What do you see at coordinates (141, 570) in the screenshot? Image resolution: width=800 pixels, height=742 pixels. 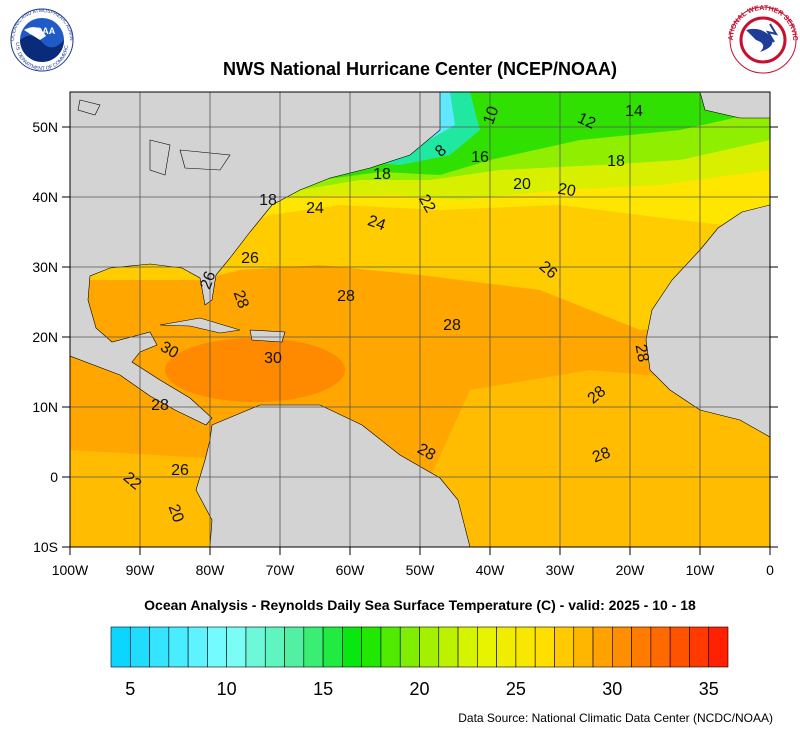 I see `x-tick-label: 90W` at bounding box center [141, 570].